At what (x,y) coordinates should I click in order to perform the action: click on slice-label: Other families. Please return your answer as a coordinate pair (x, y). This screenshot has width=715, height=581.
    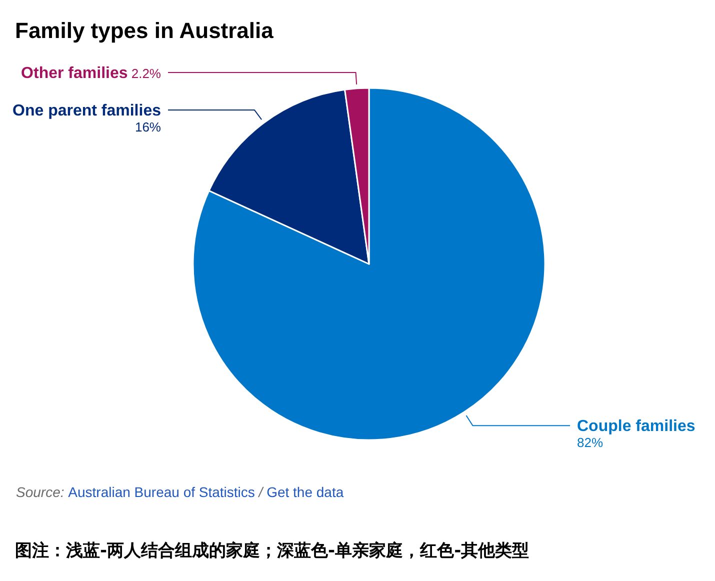
    Looking at the image, I should click on (74, 73).